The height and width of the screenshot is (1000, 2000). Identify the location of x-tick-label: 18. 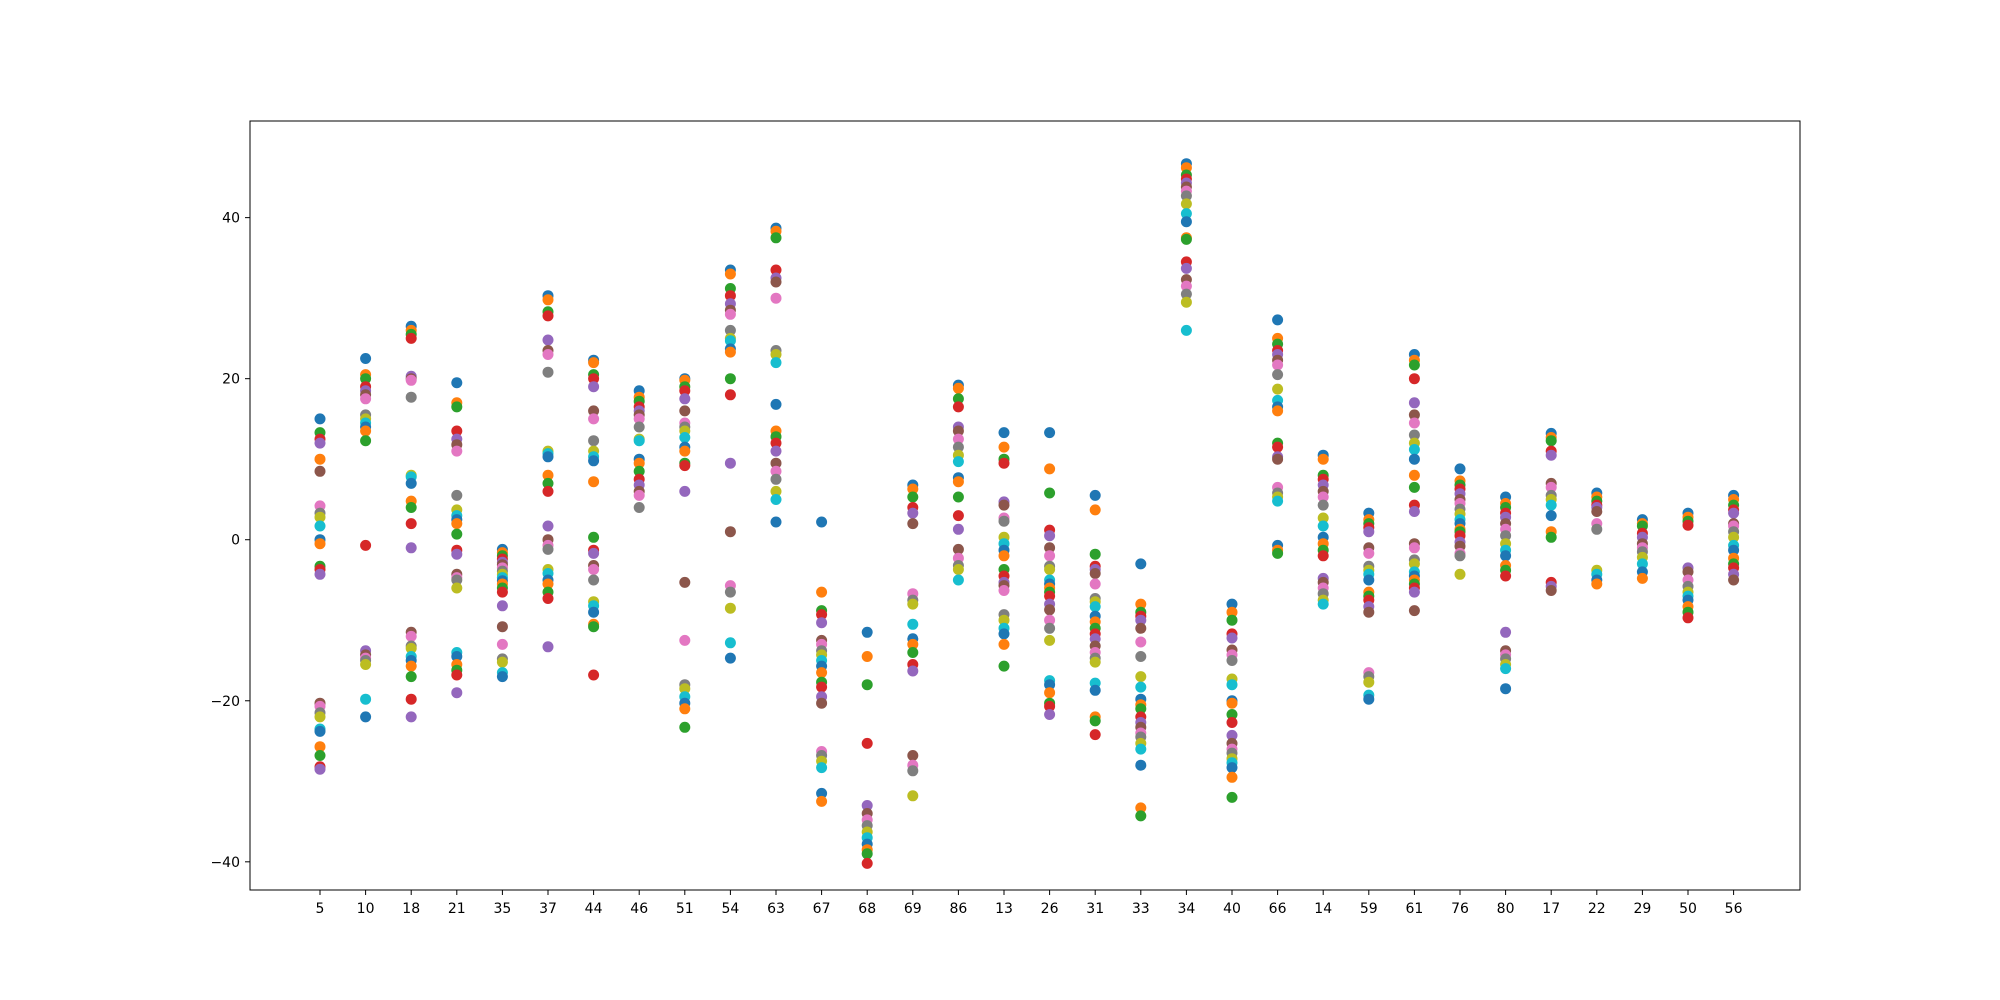
(411, 909).